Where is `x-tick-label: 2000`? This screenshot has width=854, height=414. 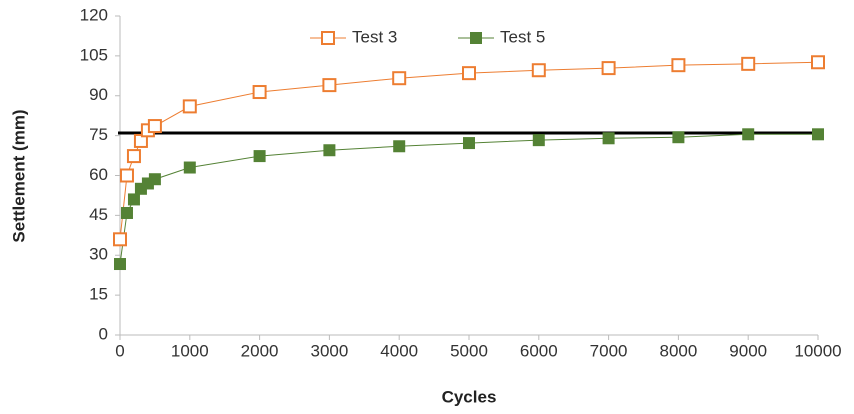 x-tick-label: 2000 is located at coordinates (260, 350).